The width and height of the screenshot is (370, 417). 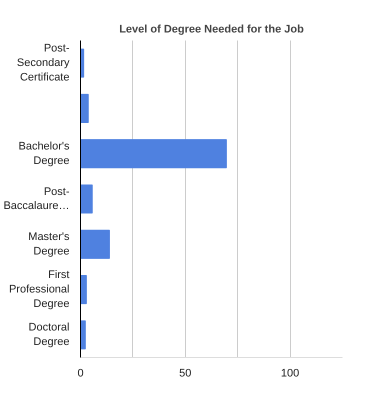 I want to click on y-tick-label: Doctoral Degree, so click(x=49, y=335).